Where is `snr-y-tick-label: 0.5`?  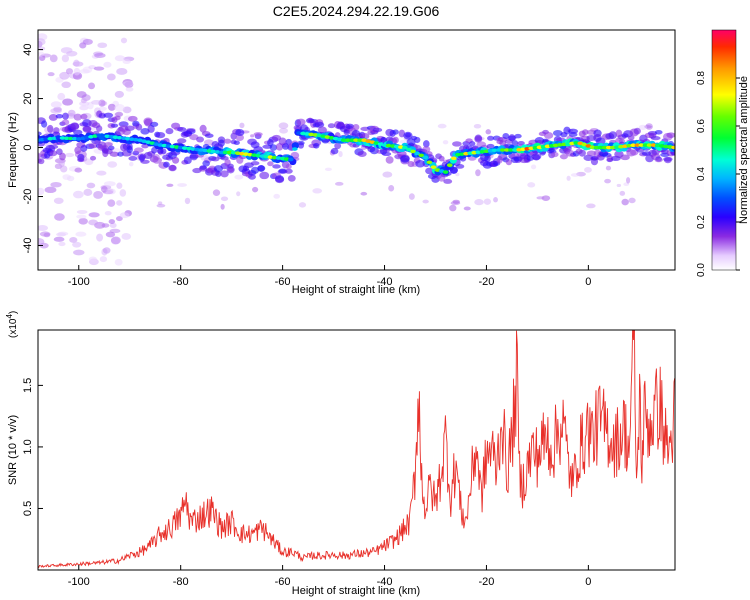 snr-y-tick-label: 0.5 is located at coordinates (28, 508).